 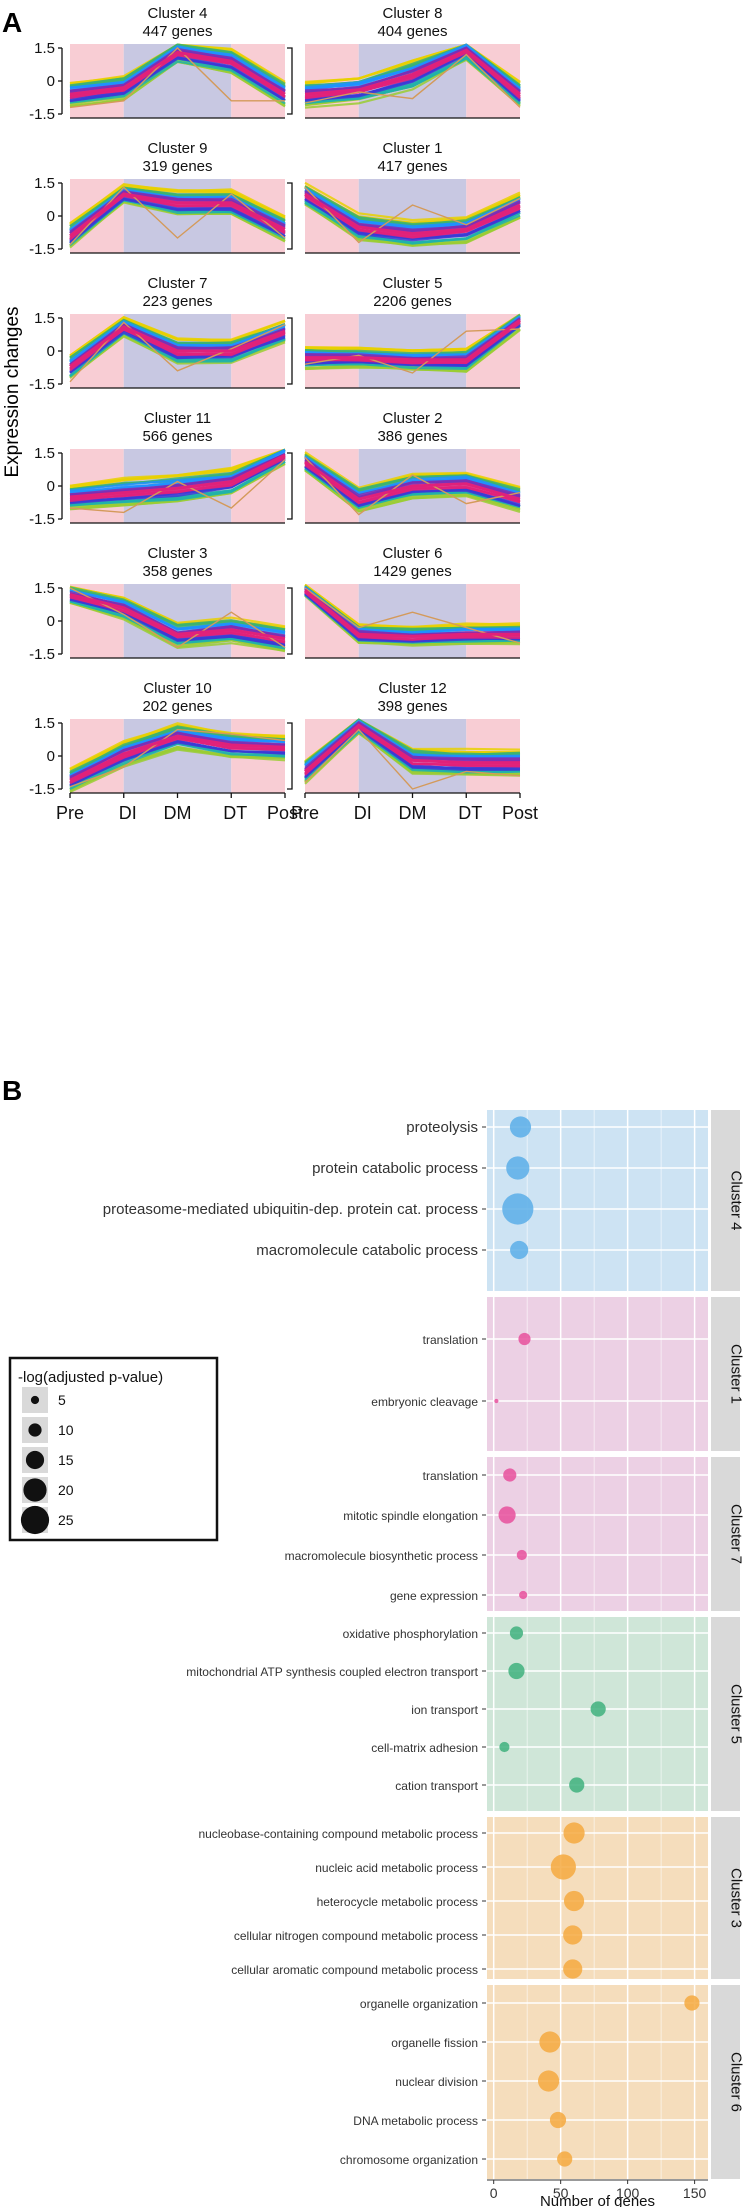 What do you see at coordinates (35, 1430) in the screenshot?
I see `legend-dot` at bounding box center [35, 1430].